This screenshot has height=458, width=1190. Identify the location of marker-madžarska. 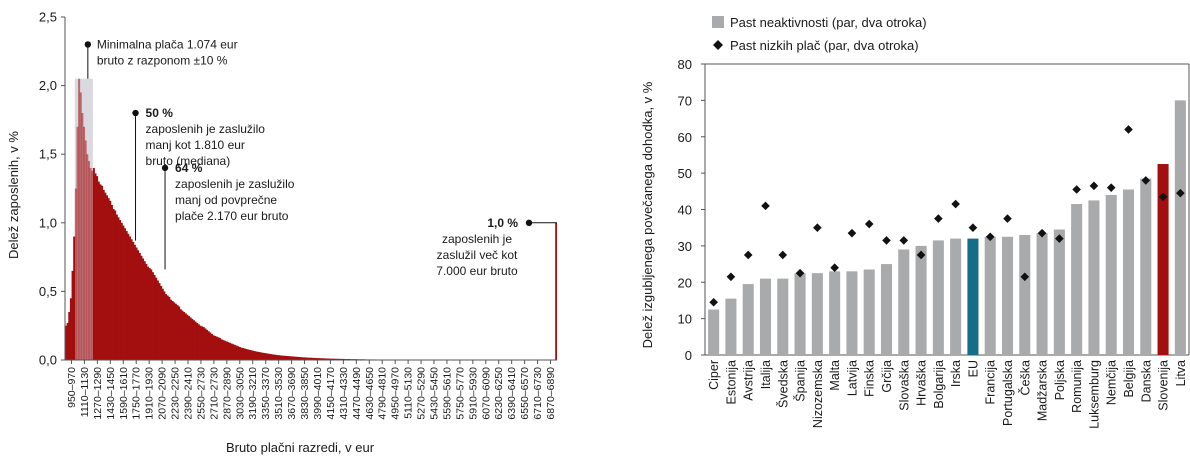
(1042, 233).